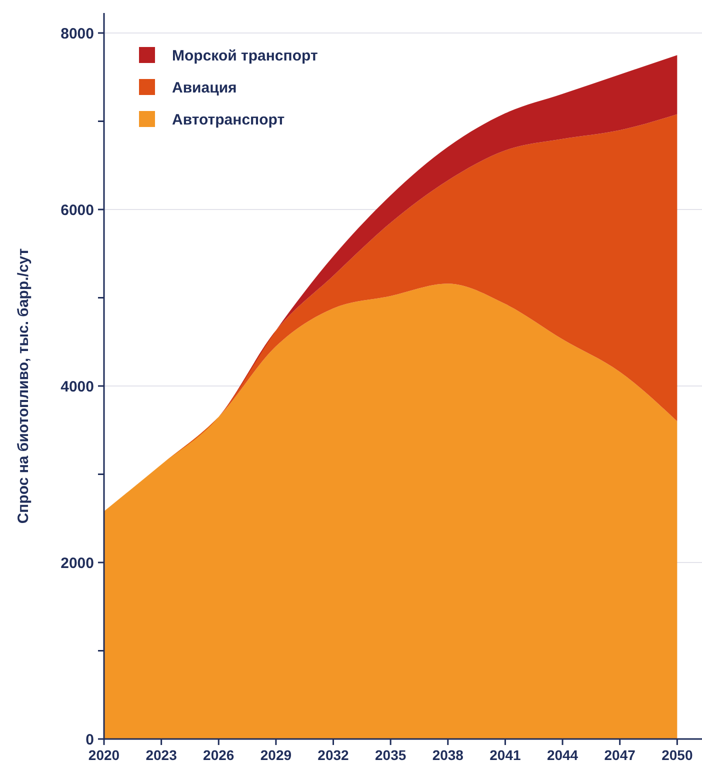 Image resolution: width=702 pixels, height=767 pixels. What do you see at coordinates (77, 563) in the screenshot?
I see `y-tick-label: 2000` at bounding box center [77, 563].